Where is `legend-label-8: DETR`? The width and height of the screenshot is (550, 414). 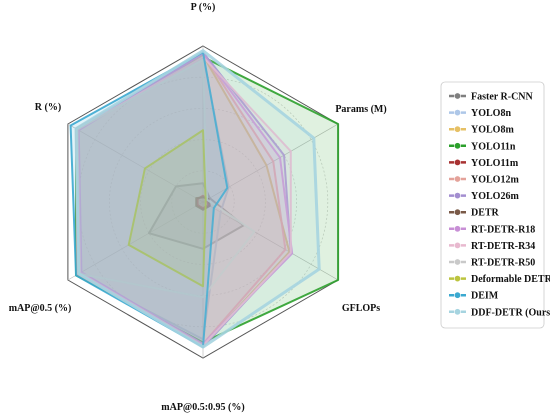 legend-label-8: DETR is located at coordinates (485, 213).